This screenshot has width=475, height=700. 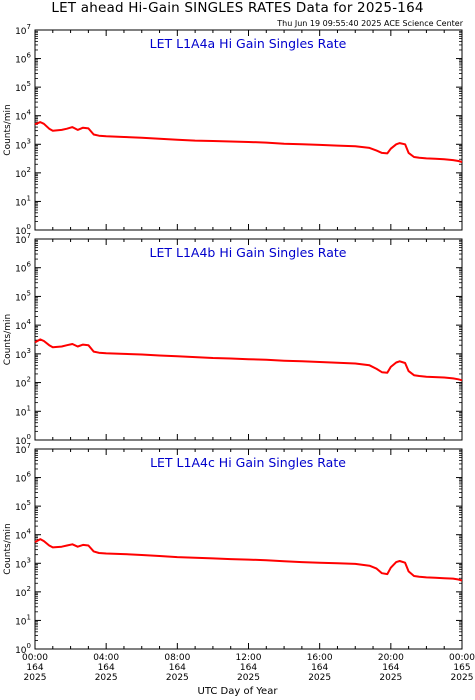 What do you see at coordinates (391, 658) in the screenshot?
I see `x-tick-label: 20:00` at bounding box center [391, 658].